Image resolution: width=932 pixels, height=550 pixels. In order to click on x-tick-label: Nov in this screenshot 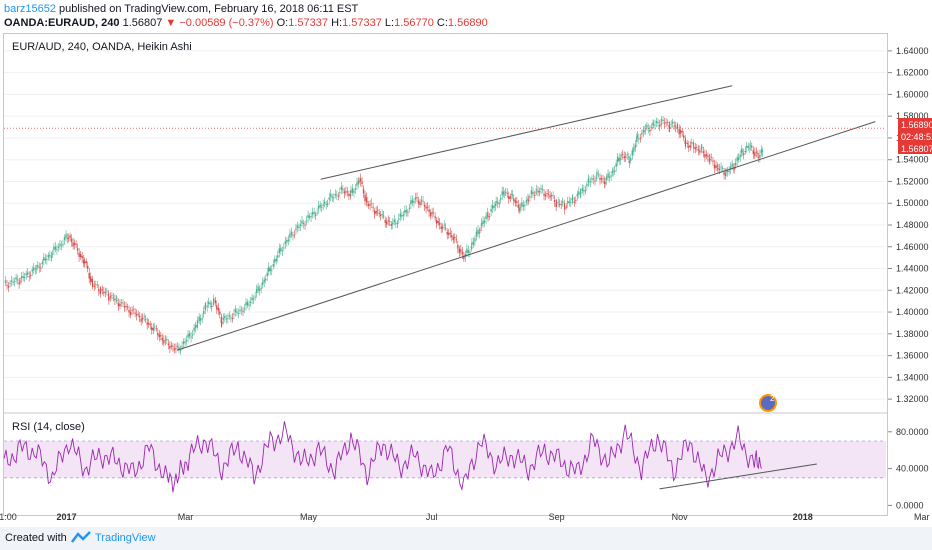, I will do `click(680, 517)`.